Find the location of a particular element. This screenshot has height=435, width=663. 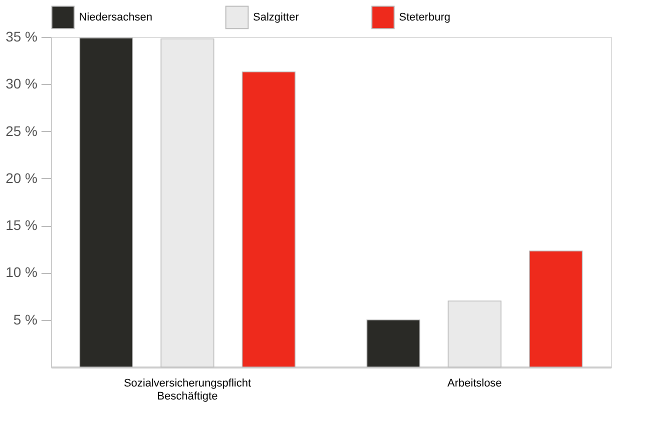

y-tick-label: 30 % is located at coordinates (22, 84).